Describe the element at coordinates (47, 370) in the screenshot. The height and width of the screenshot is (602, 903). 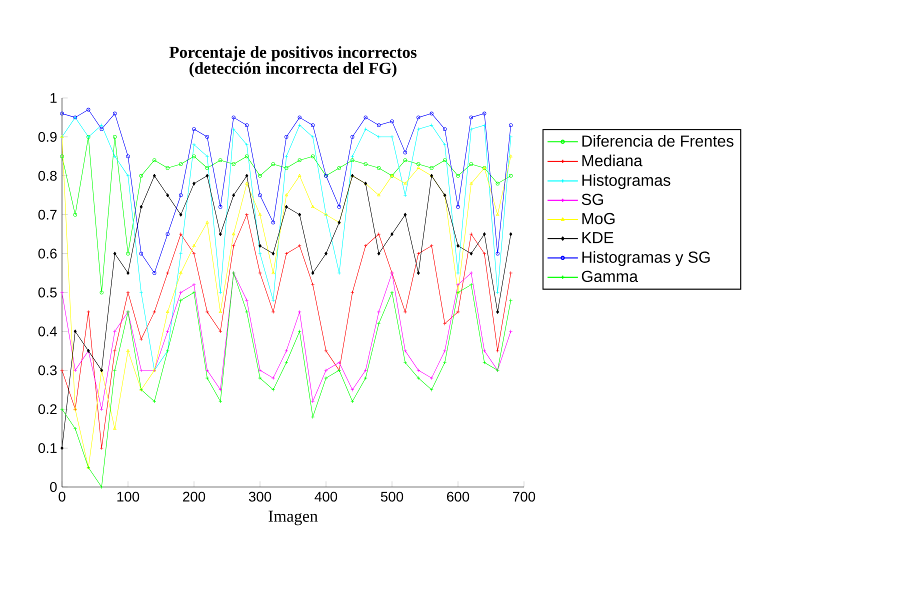
I see `y-tick-label: 0.3` at that location.